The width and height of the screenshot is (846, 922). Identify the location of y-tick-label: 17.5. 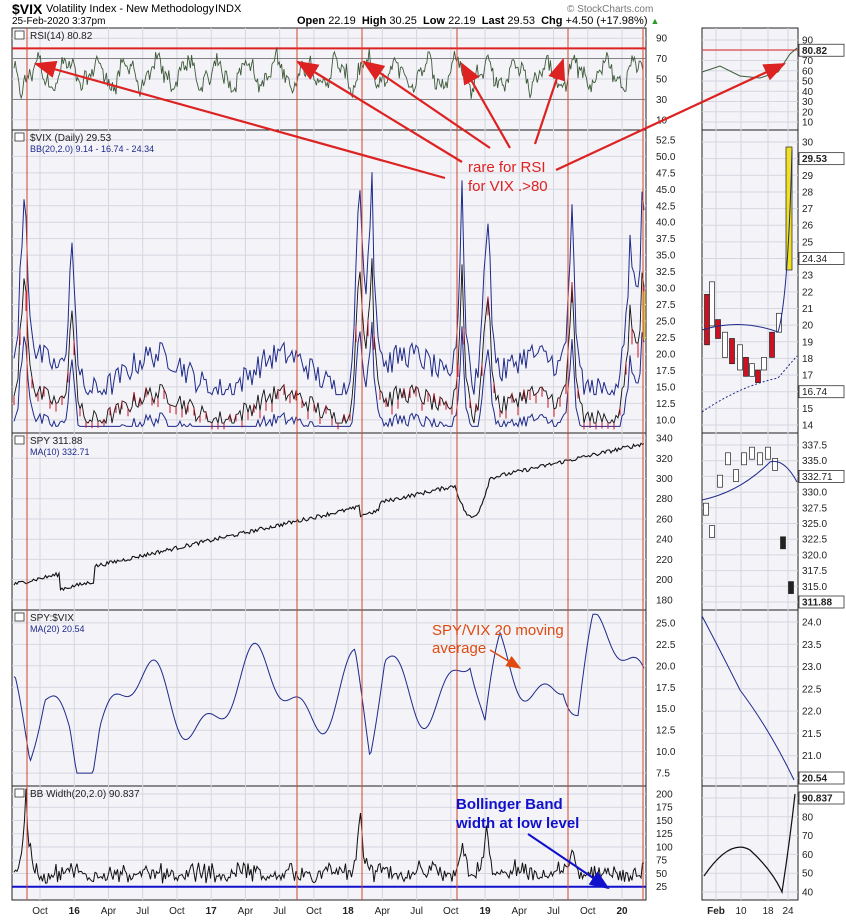
(666, 371).